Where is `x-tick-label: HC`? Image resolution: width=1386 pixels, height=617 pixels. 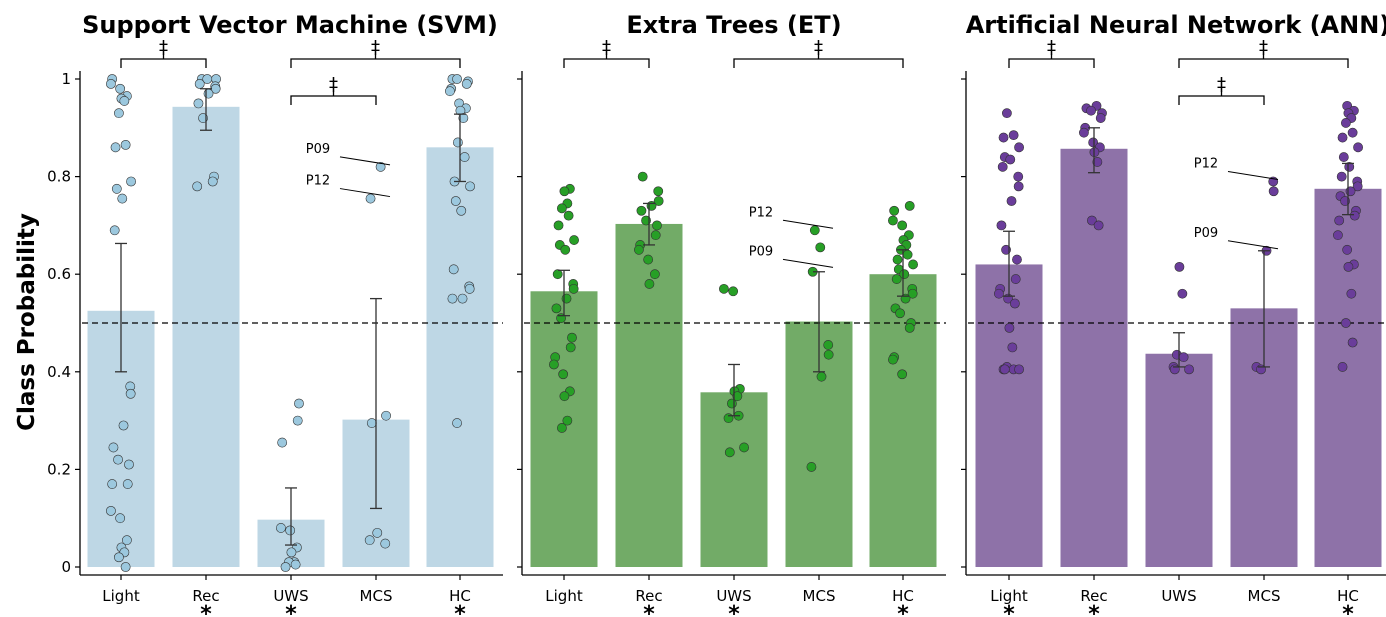
x-tick-label: HC is located at coordinates (1348, 596).